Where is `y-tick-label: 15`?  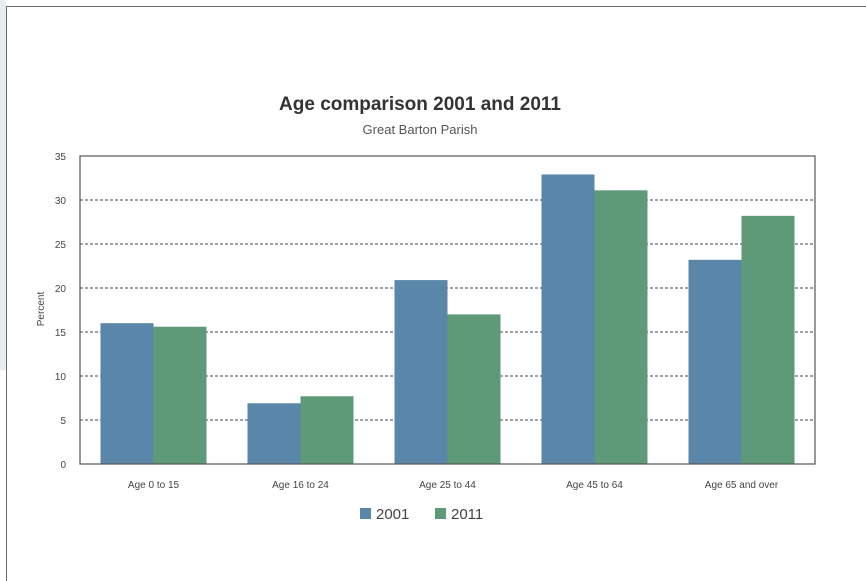 y-tick-label: 15 is located at coordinates (61, 333).